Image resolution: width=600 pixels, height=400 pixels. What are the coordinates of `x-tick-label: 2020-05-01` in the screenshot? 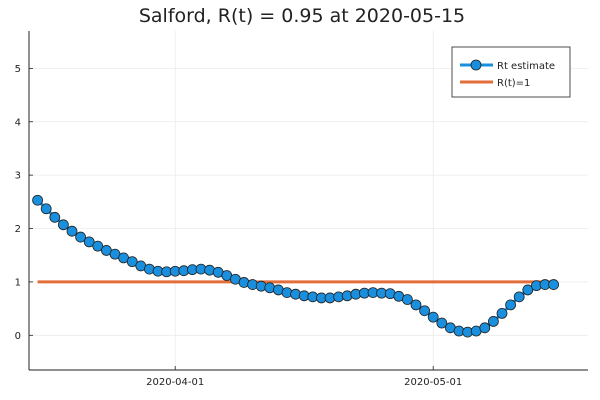 It's located at (433, 382).